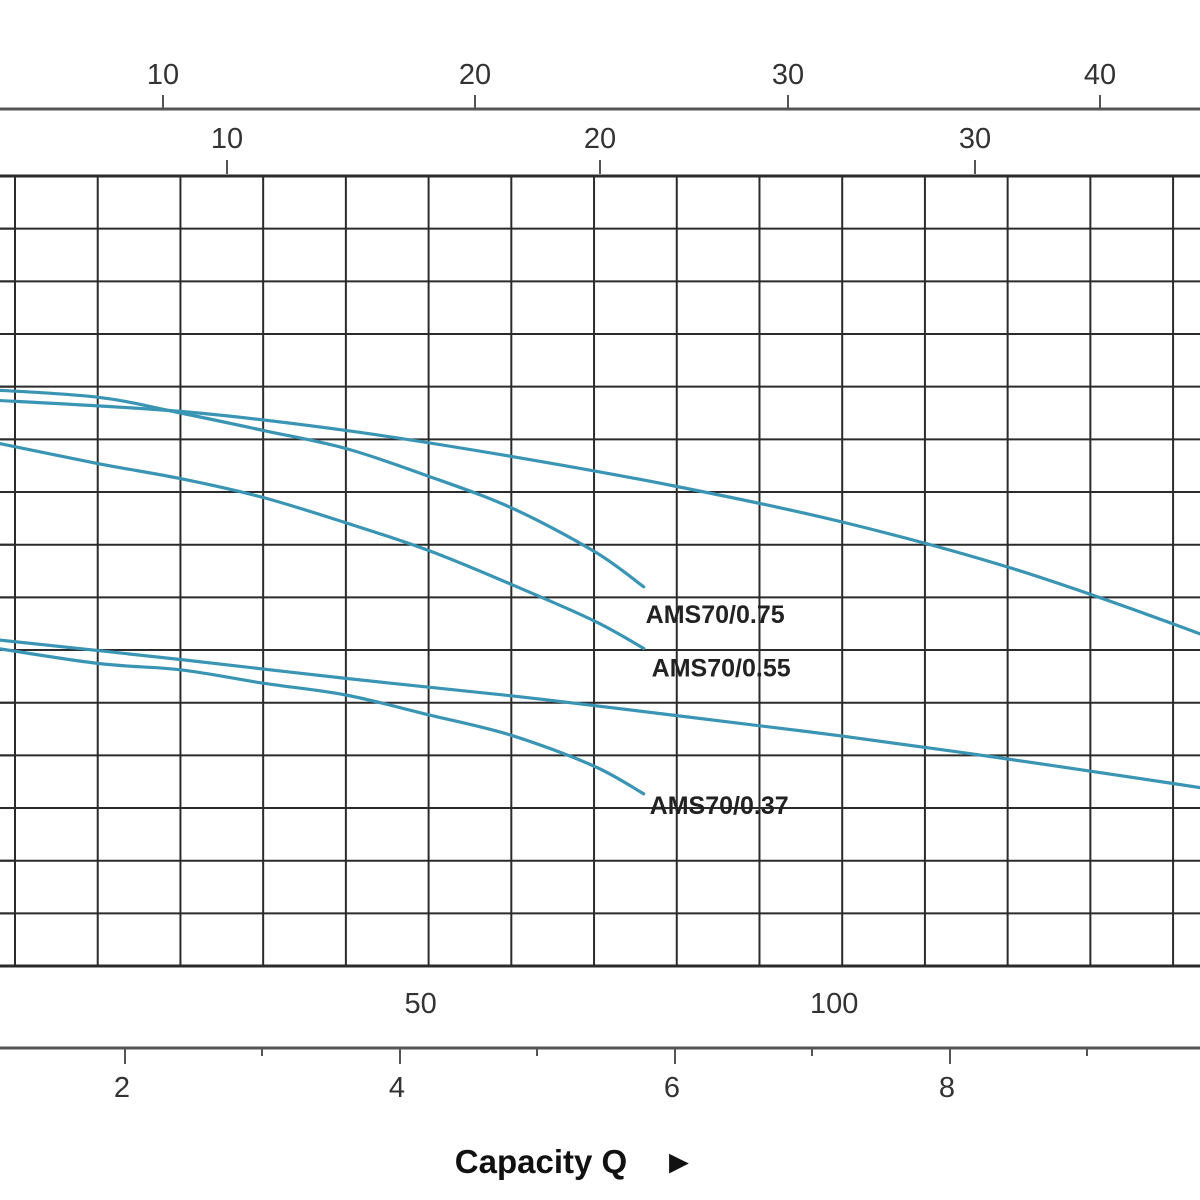  I want to click on top-inner-tick-label: 10, so click(227, 139).